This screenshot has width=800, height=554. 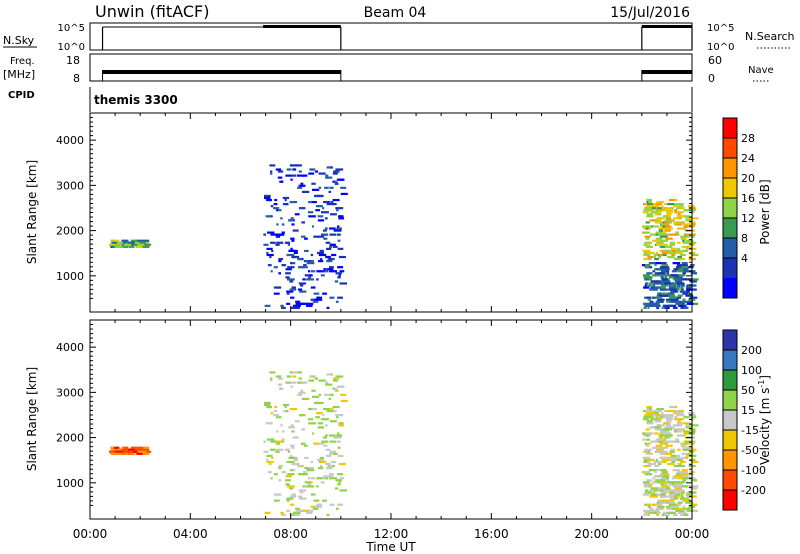 I want to click on velocity-colorbar-label-main: Velocity [m s, so click(x=765, y=426).